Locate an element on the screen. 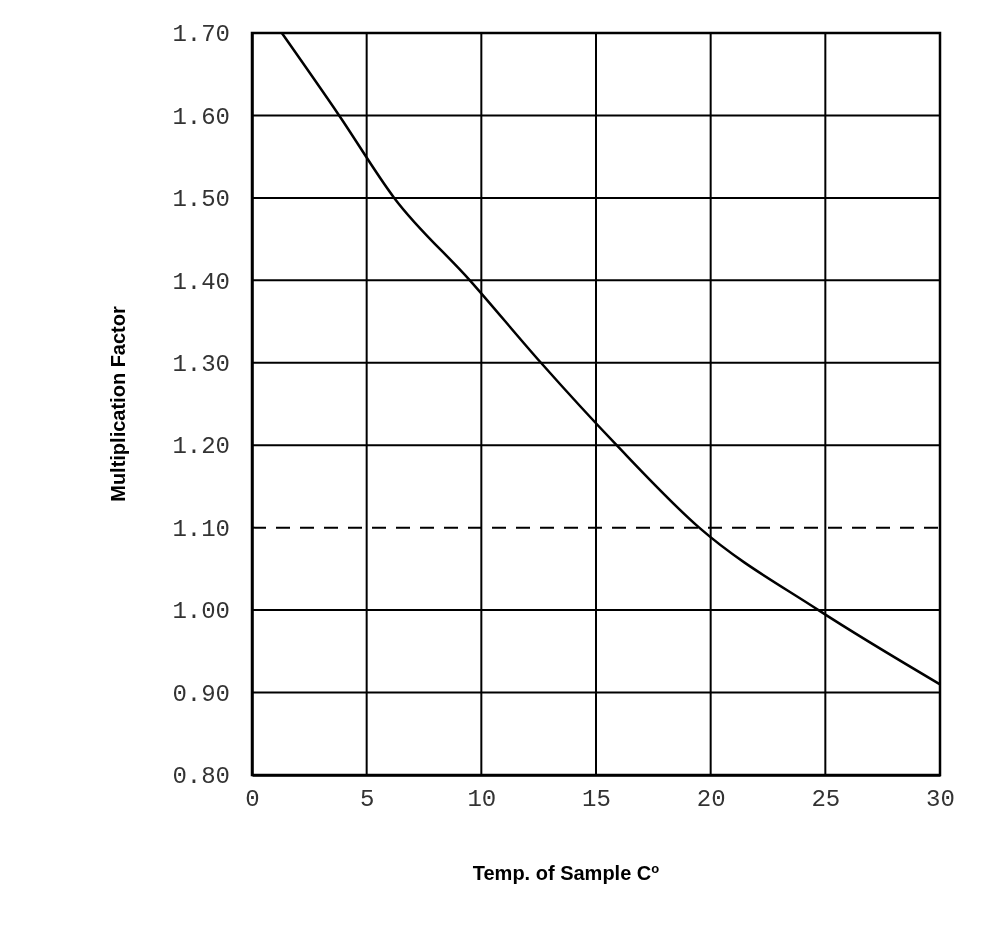 The image size is (1008, 932). x-tick-label: 20 is located at coordinates (711, 800).